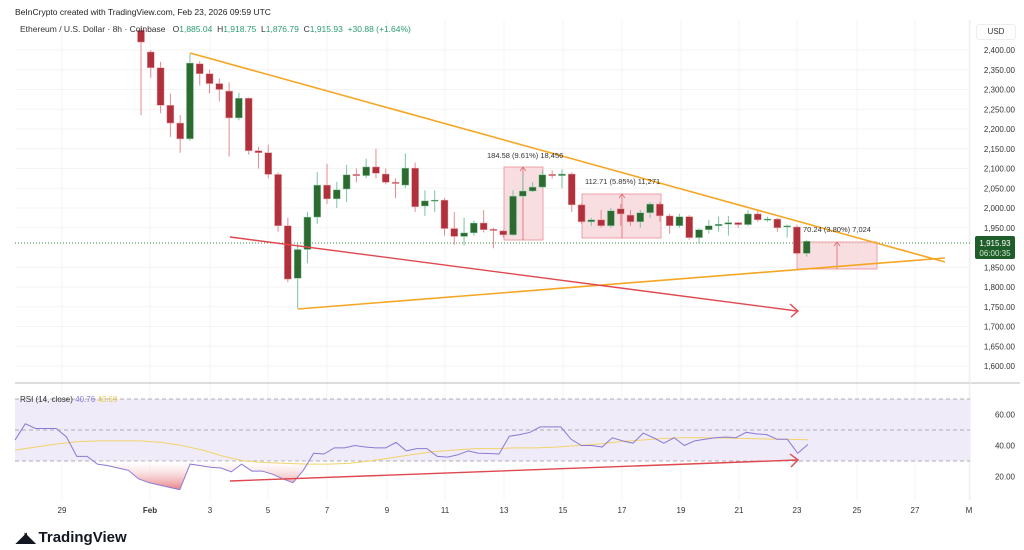 This screenshot has height=550, width=1024. I want to click on price-tick-label: 2,300.00, so click(1000, 90).